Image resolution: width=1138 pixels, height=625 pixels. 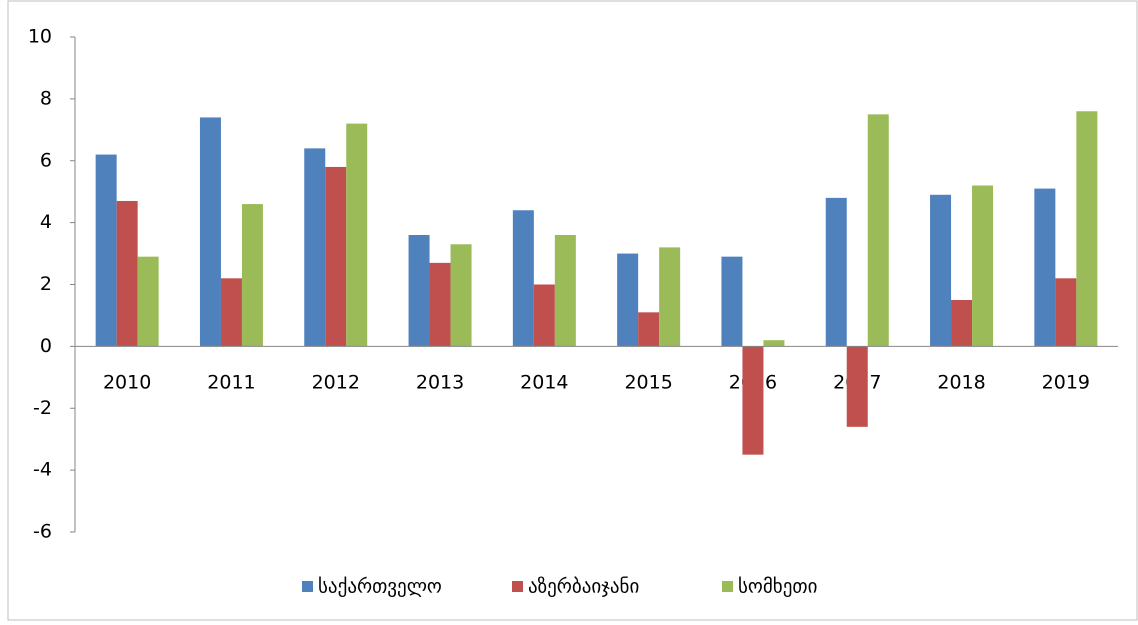 I want to click on y-tick-label: 8, so click(x=46, y=98).